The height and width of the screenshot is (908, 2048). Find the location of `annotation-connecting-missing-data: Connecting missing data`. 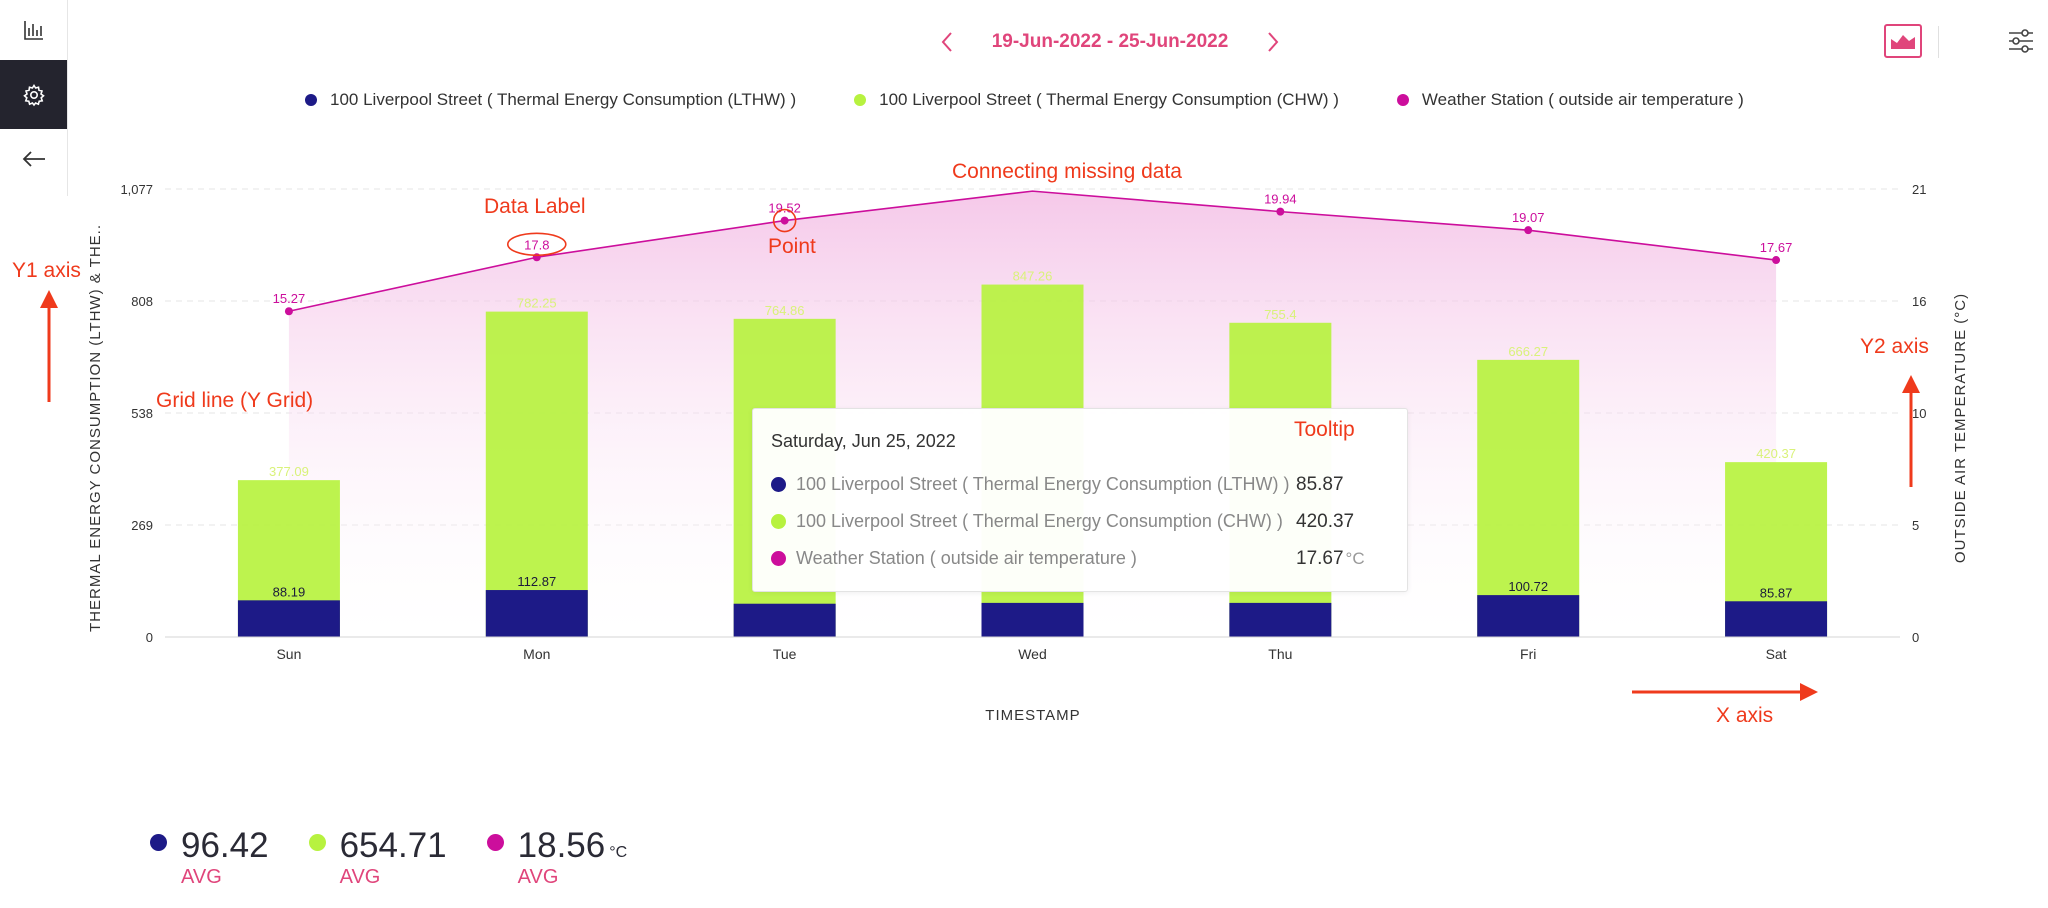

annotation-connecting-missing-data: Connecting missing data is located at coordinates (1067, 171).